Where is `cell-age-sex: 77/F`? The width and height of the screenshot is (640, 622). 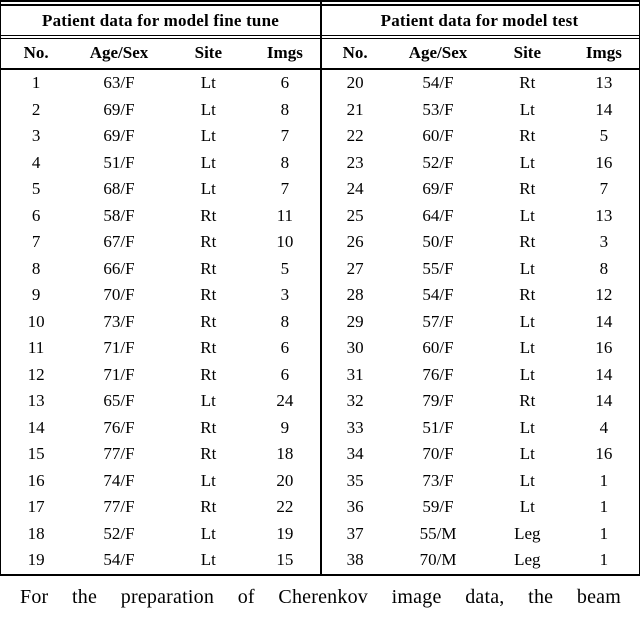 cell-age-sex: 77/F is located at coordinates (119, 507).